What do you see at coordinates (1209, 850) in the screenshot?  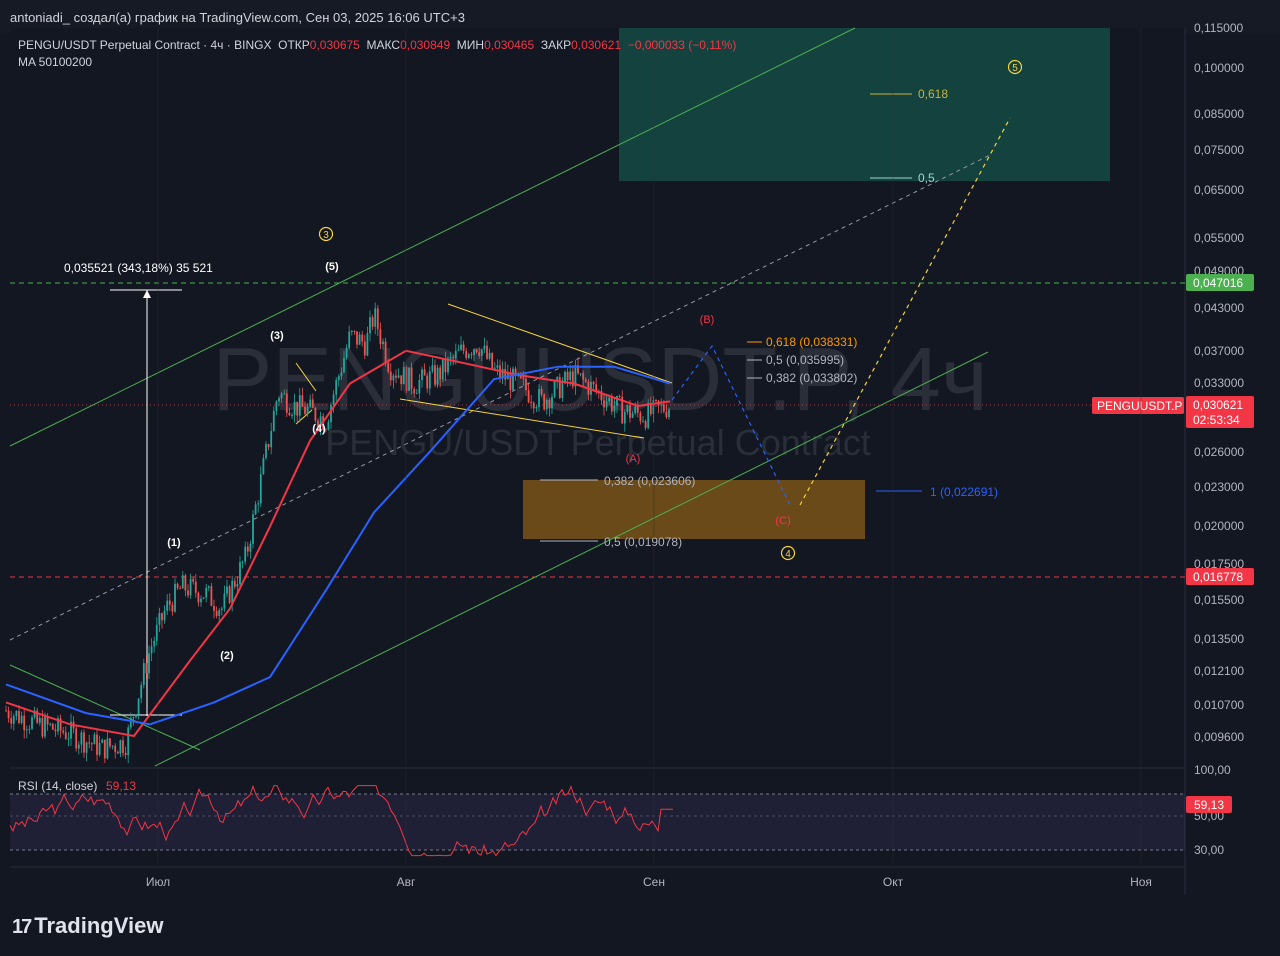 I see `rsi-tick: 30,00` at bounding box center [1209, 850].